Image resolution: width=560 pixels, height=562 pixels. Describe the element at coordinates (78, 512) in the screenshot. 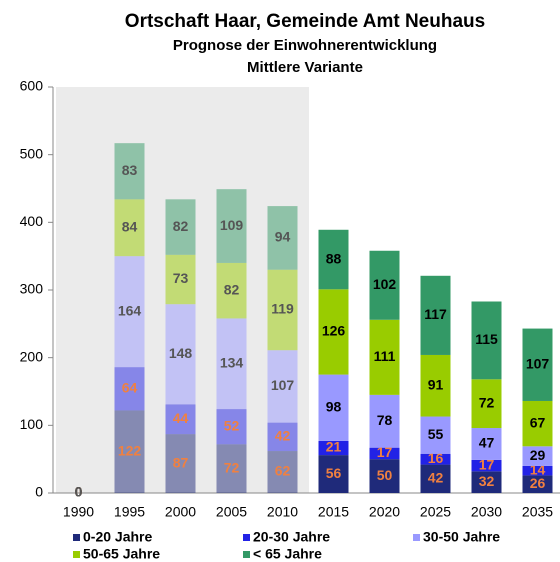

I see `x-tick-label: 1990` at that location.